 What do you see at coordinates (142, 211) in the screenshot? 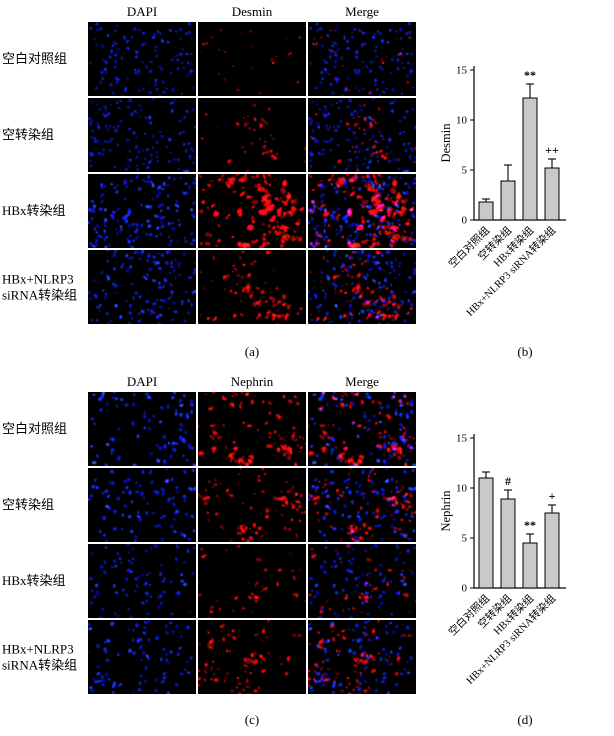
I see `micrograph-a-row2-dapi` at bounding box center [142, 211].